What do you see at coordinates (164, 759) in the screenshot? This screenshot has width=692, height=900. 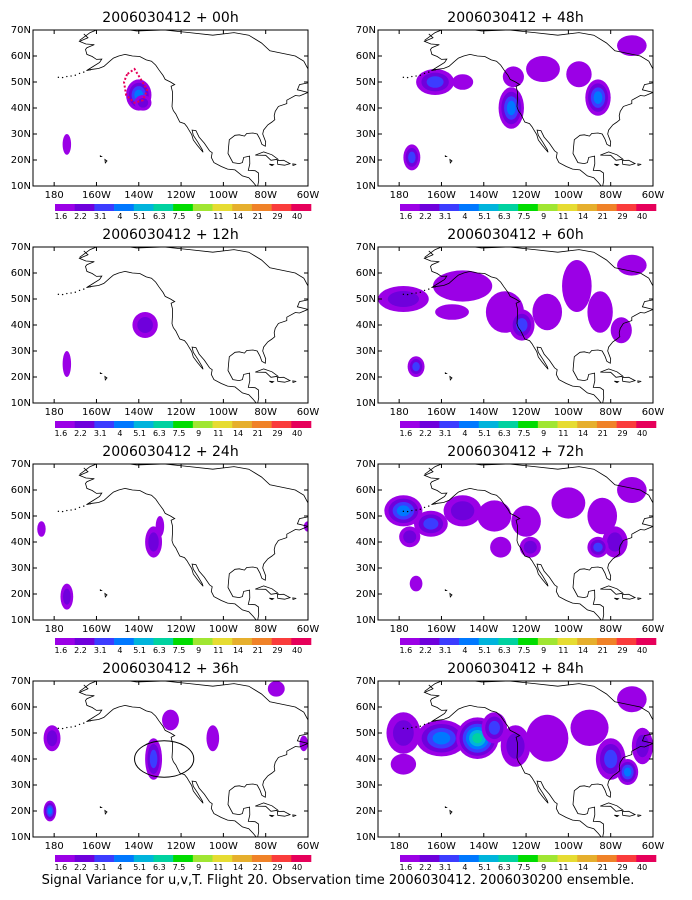 I see `target-circle` at bounding box center [164, 759].